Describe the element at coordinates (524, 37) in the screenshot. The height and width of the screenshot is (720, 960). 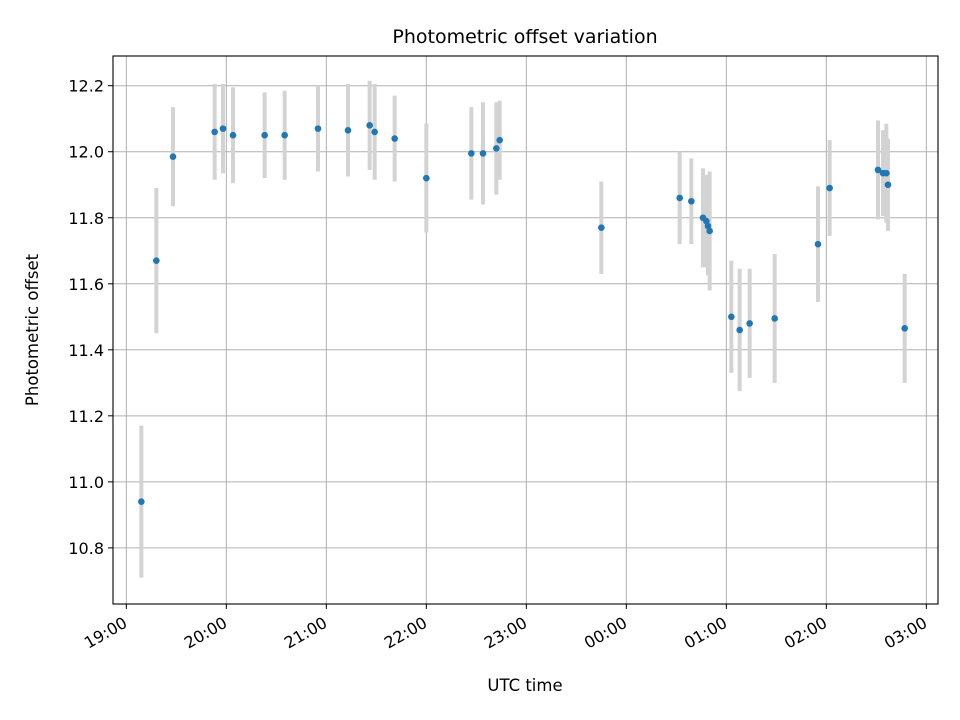
I see `chart-title: Photometric offset variation` at that location.